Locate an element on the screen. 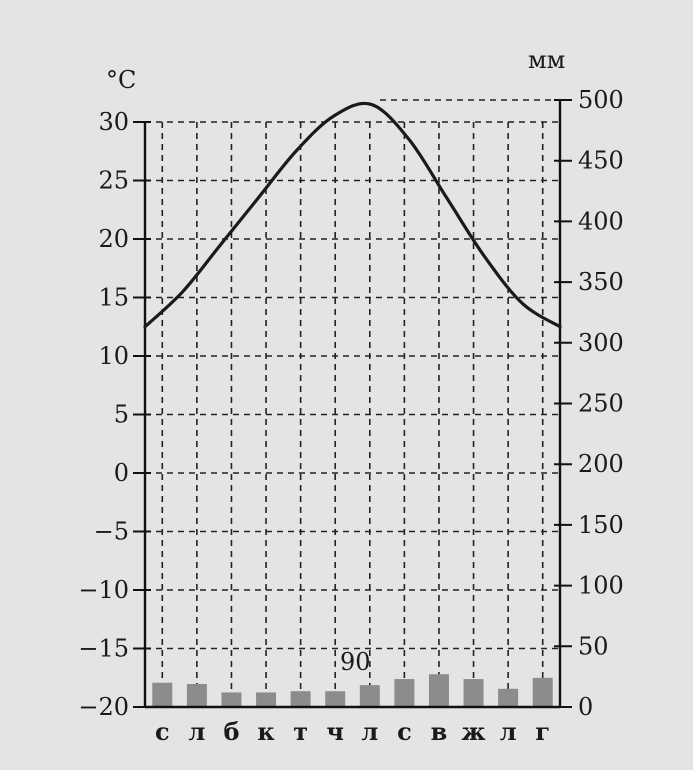 The image size is (693, 770). month-label: к is located at coordinates (266, 731).